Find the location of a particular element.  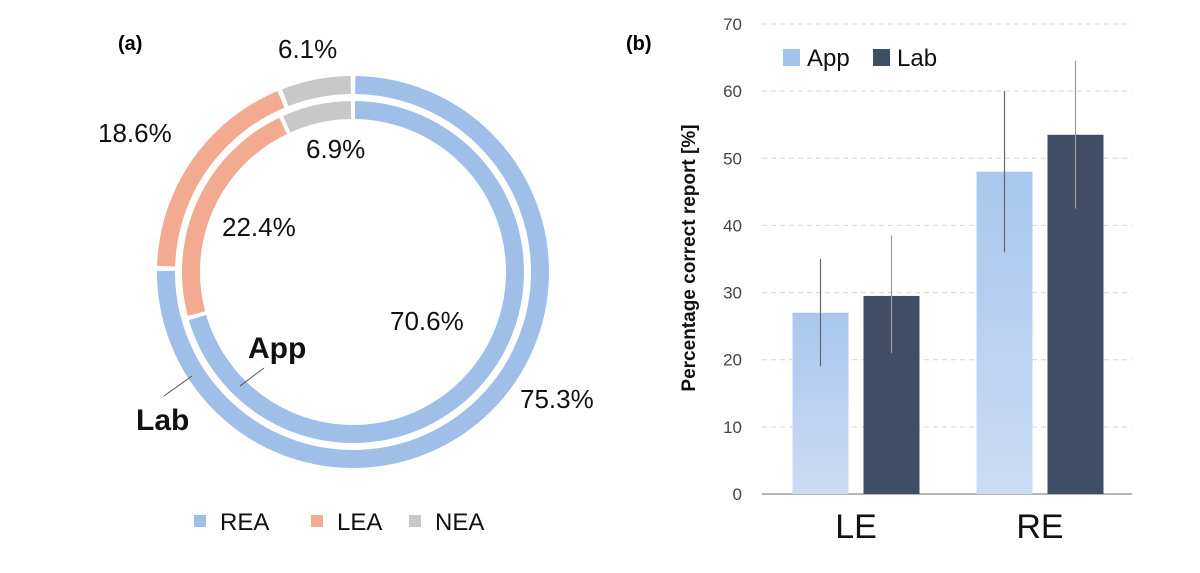

app-rea-percent: 70.6% is located at coordinates (427, 321).